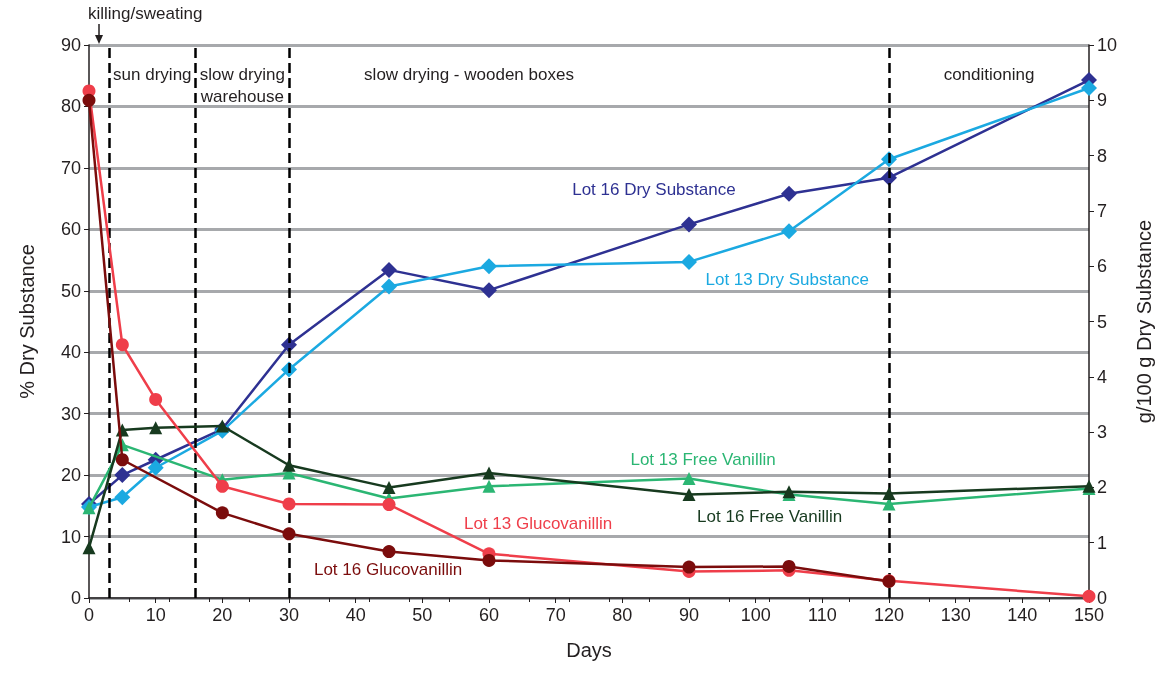 This screenshot has height=677, width=1171. I want to click on y2-tick-label: 3, so click(1102, 432).